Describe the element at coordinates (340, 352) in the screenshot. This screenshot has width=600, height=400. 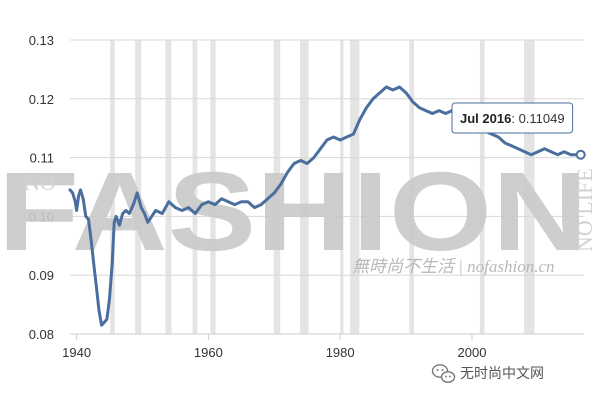
I see `x-tick-label: 1980` at that location.